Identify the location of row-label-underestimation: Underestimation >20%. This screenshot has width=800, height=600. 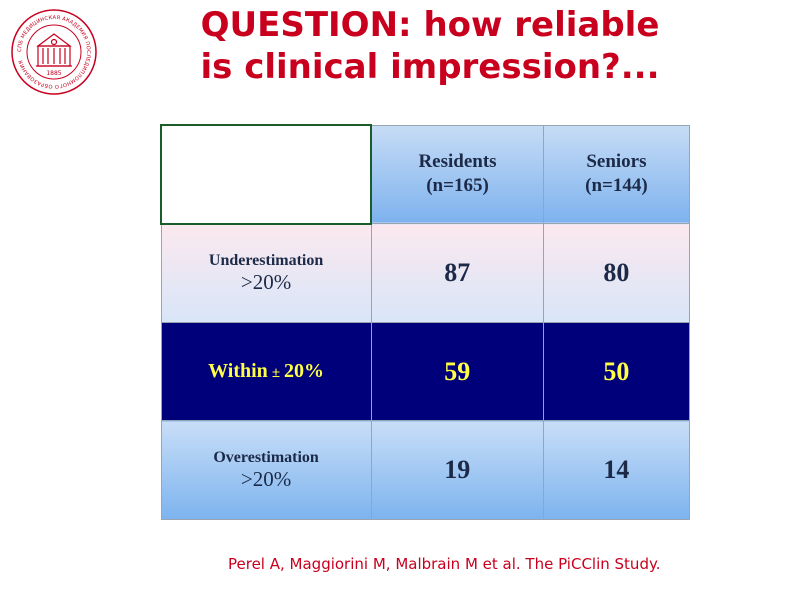
(266, 273).